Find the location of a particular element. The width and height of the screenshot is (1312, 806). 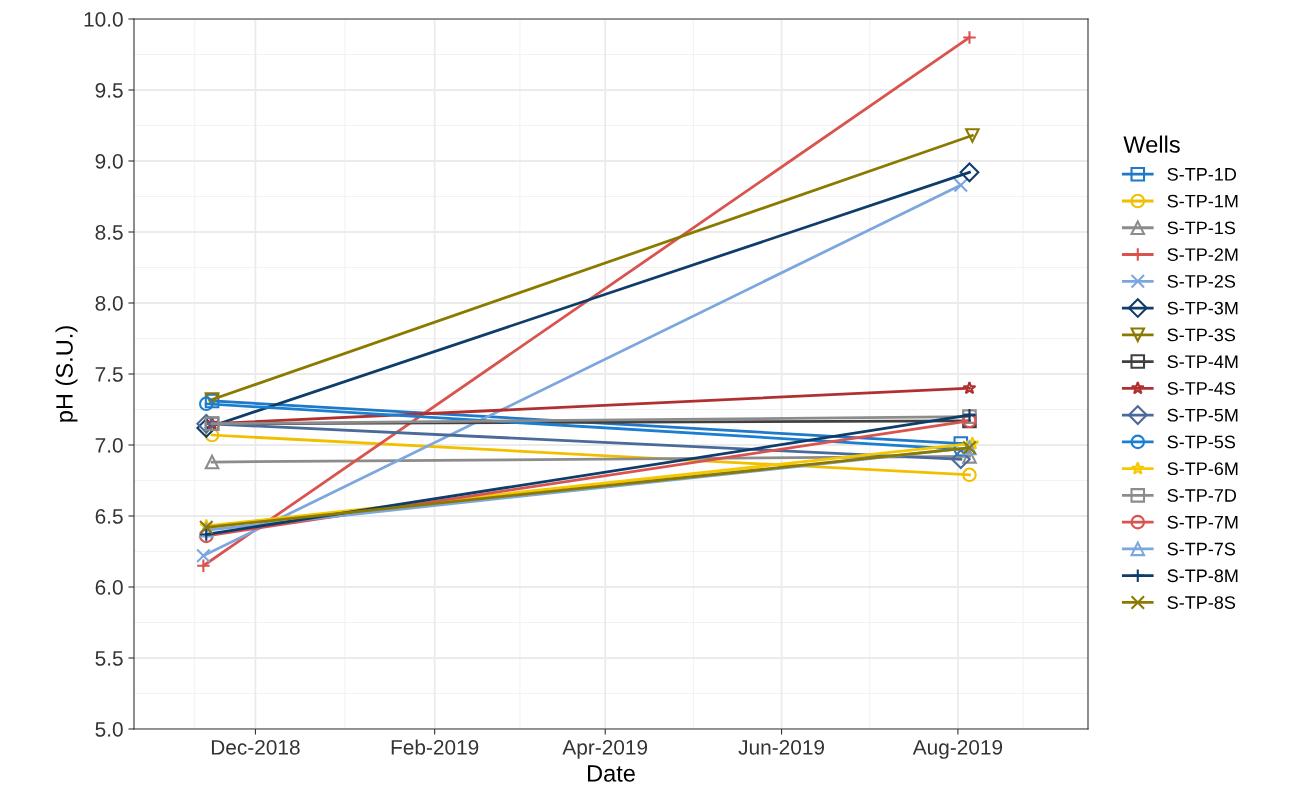

legend-label: S-TP-3M is located at coordinates (1202, 308).